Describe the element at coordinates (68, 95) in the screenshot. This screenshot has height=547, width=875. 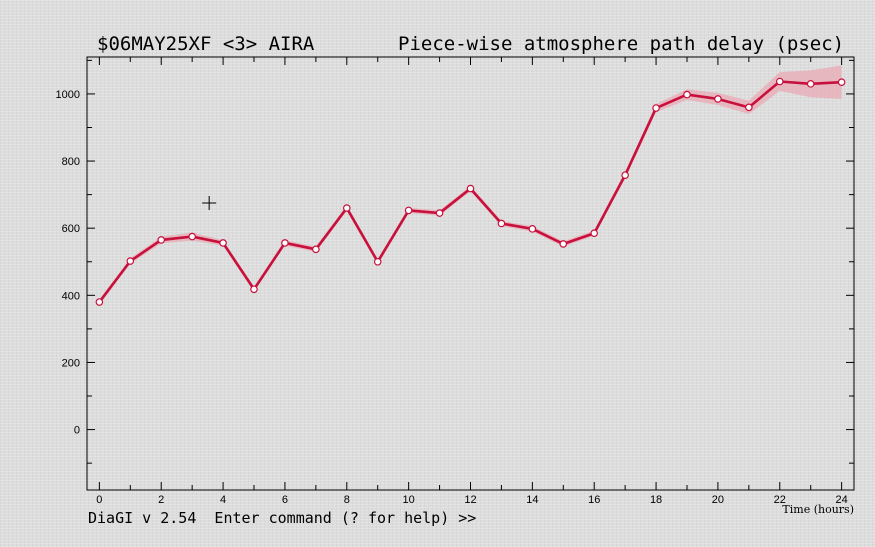
I see `y-tick-label: 1000` at that location.